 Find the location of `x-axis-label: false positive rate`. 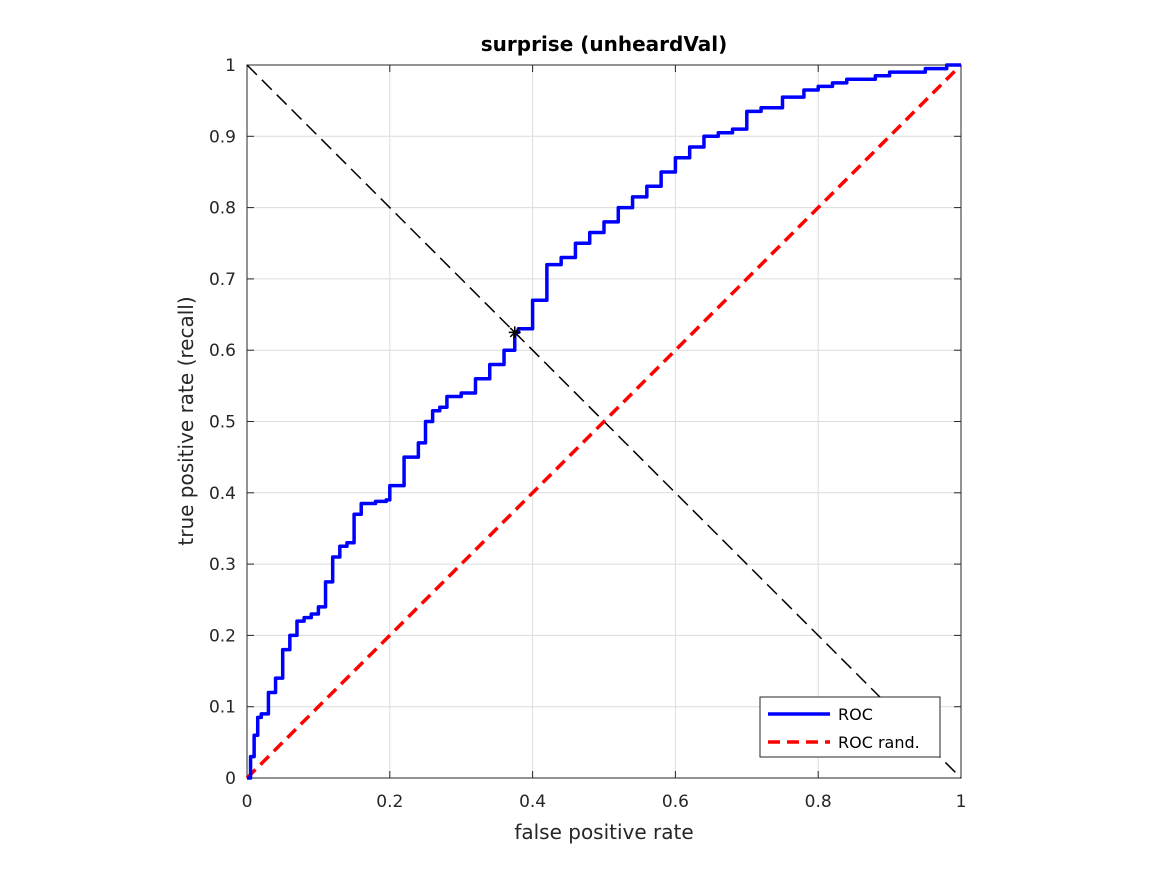

x-axis-label: false positive rate is located at coordinates (603, 832).